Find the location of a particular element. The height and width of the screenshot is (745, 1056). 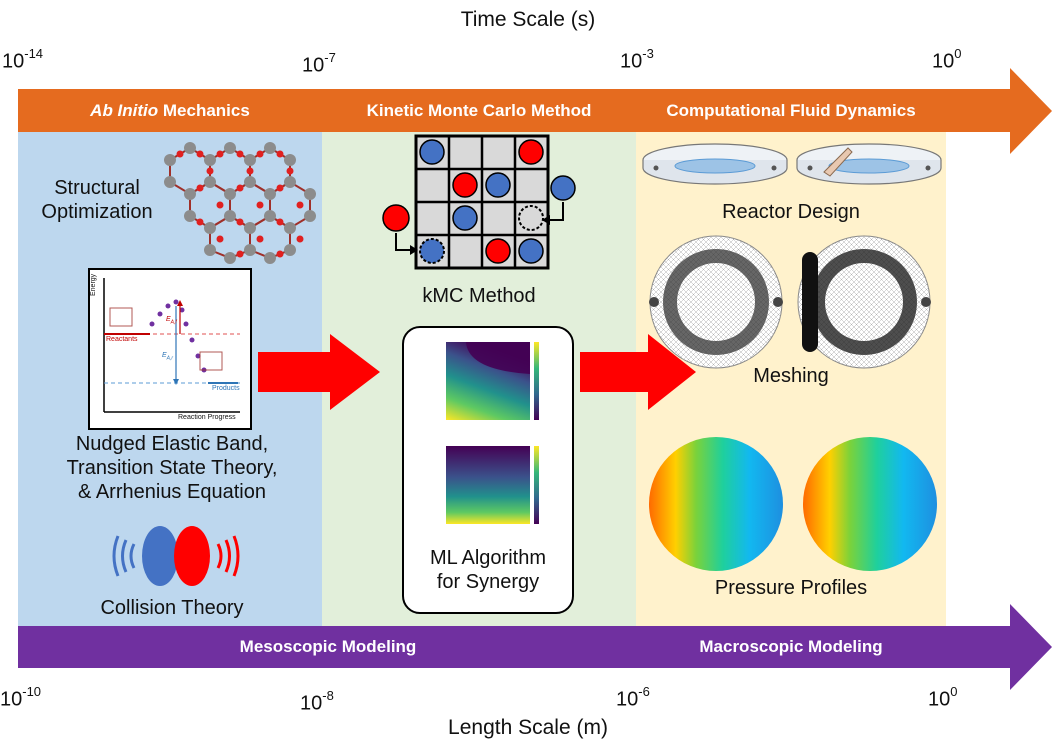

energy-plot-graphic is located at coordinates (171, 345).